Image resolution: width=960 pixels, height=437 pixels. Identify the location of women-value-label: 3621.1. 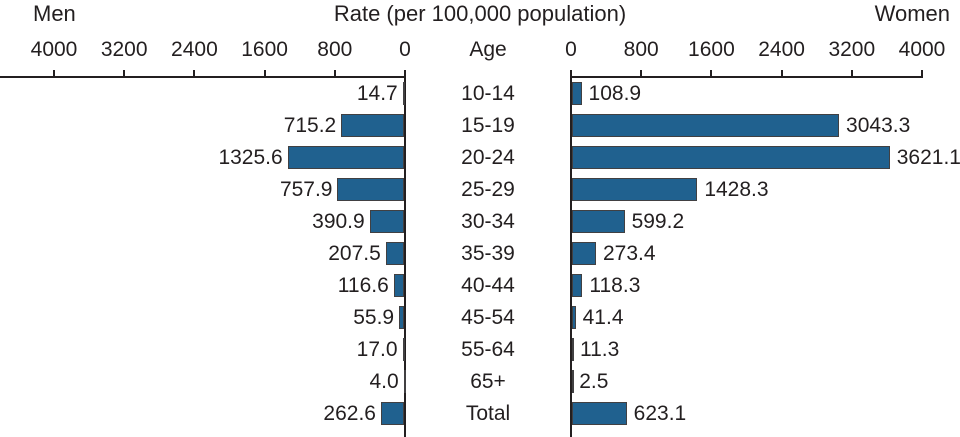
(928, 157).